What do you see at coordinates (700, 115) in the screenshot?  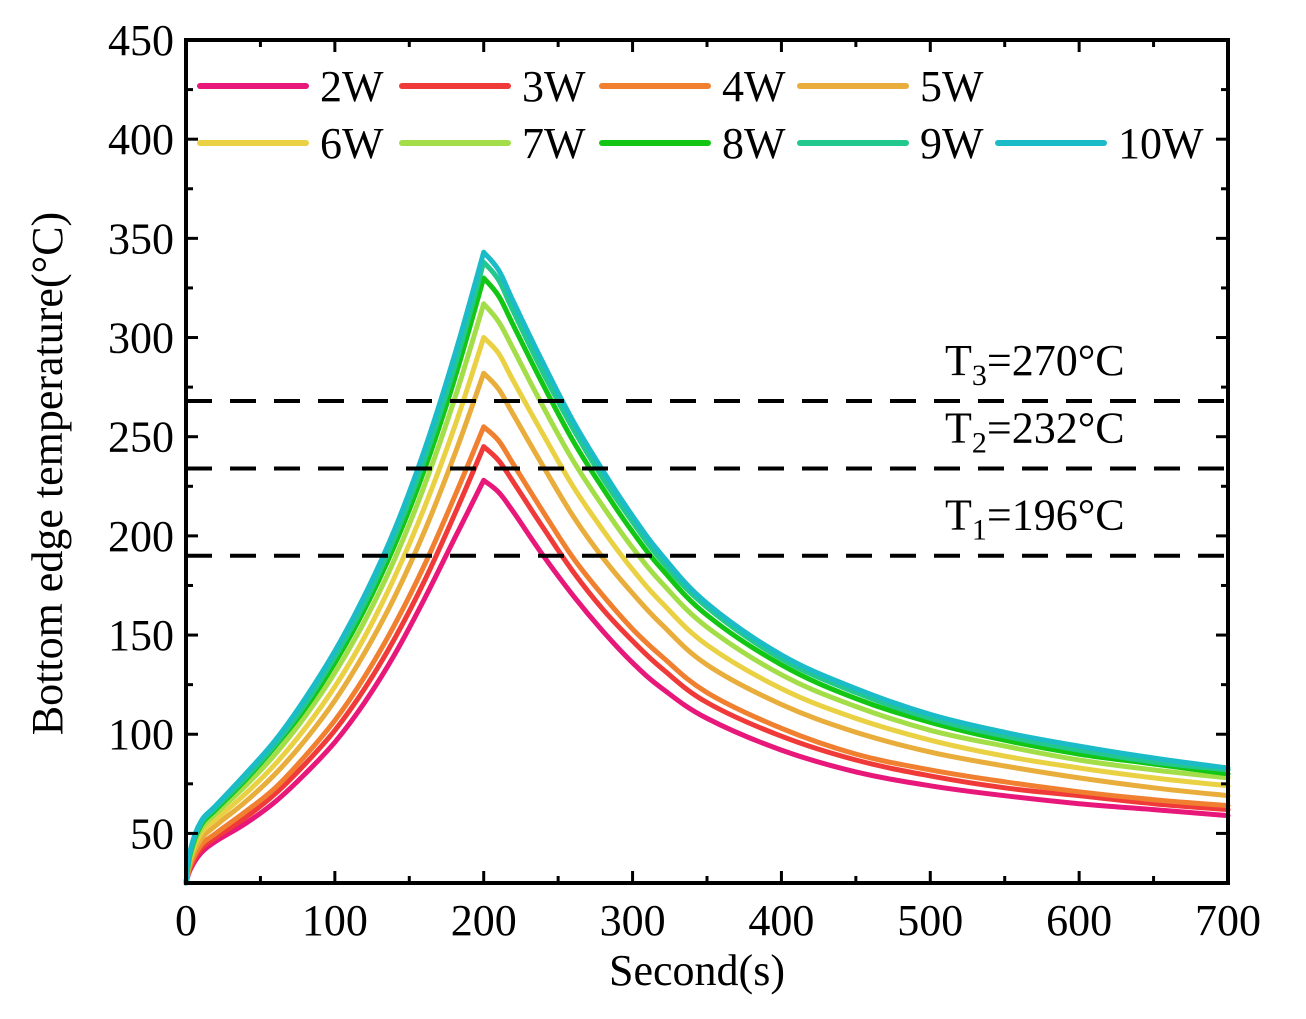 I see `legend: 2W 3W 4W 5W 6W 7W 8W 9W 10W` at bounding box center [700, 115].